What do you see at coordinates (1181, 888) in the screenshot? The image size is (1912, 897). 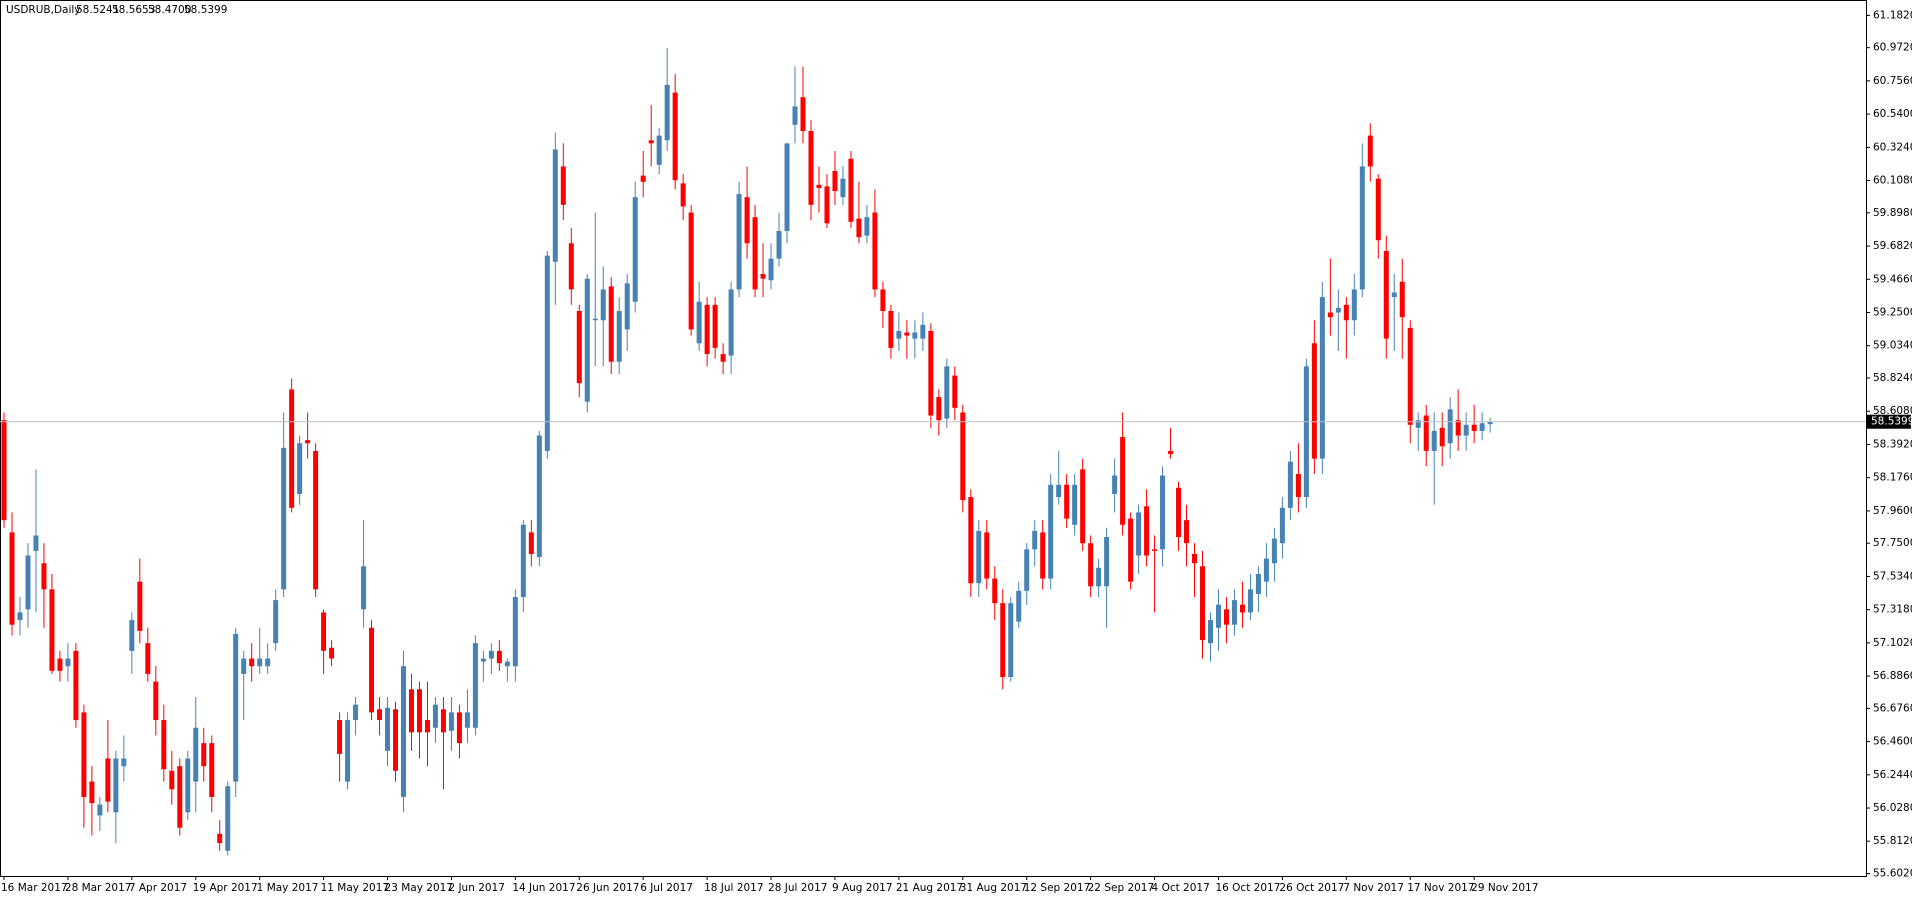 I see `x-tick-label: 4 Oct 2017` at bounding box center [1181, 888].